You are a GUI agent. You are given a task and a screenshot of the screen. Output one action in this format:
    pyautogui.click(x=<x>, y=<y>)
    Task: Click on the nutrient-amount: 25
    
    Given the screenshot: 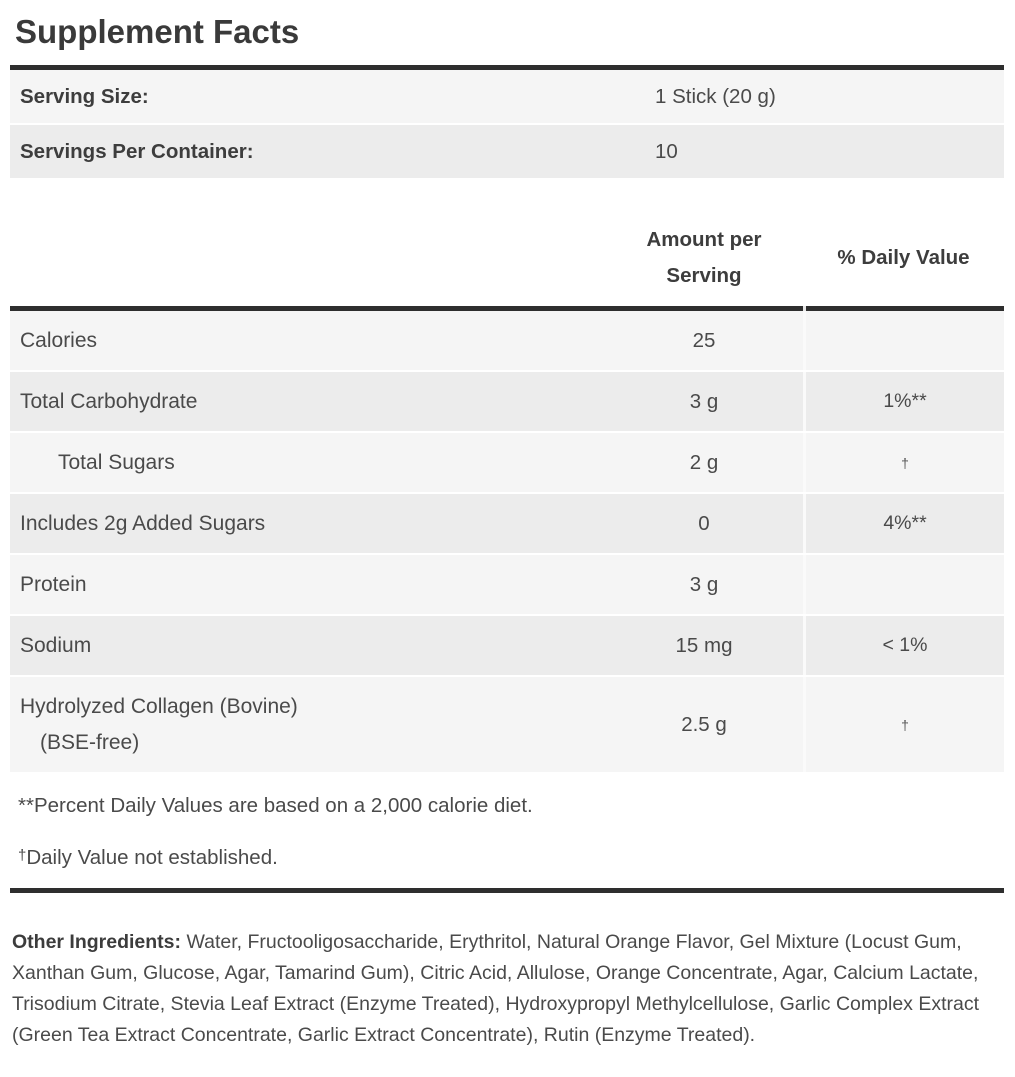 What is the action you would take?
    pyautogui.click(x=704, y=340)
    